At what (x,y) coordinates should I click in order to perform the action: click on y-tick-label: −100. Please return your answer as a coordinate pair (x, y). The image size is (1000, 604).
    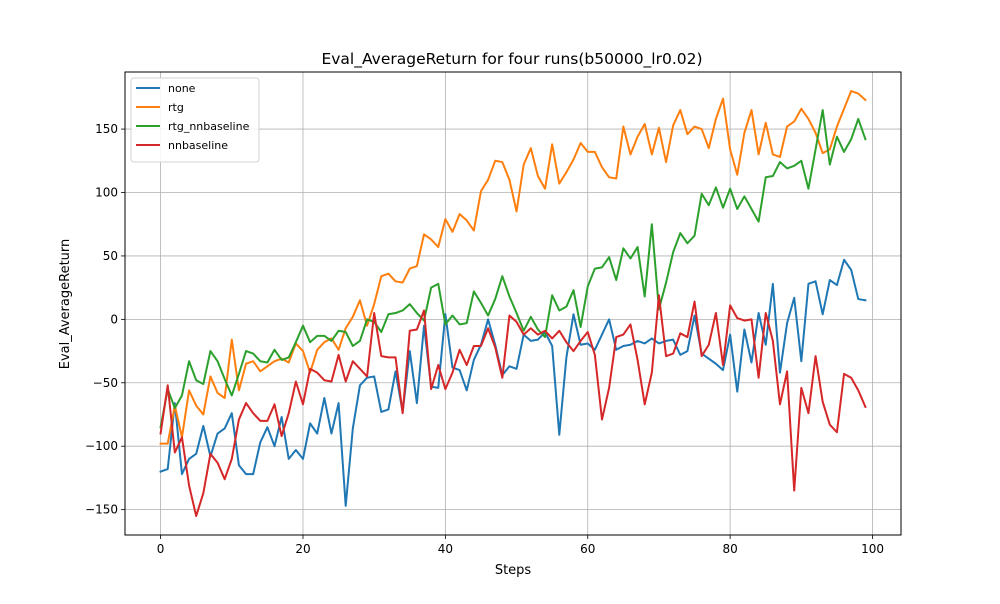
    Looking at the image, I should click on (101, 446).